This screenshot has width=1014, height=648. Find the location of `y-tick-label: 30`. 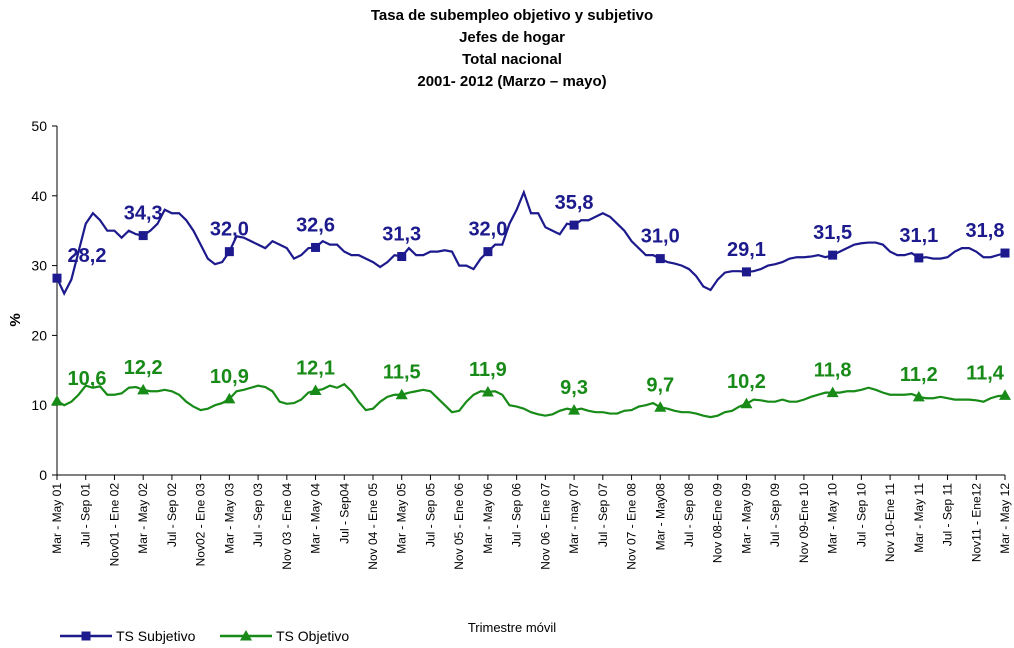

y-tick-label: 30 is located at coordinates (39, 266).